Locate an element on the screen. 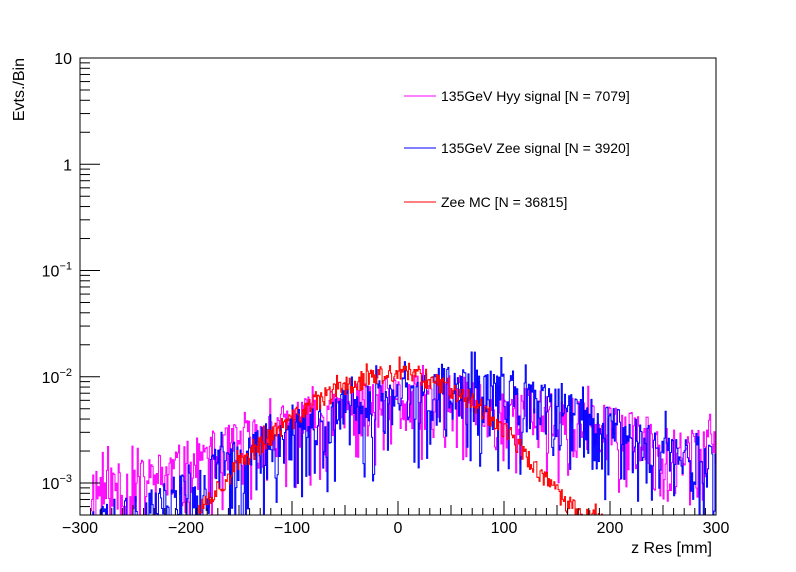  y-tick-label: 10⁻³ is located at coordinates (57, 483).